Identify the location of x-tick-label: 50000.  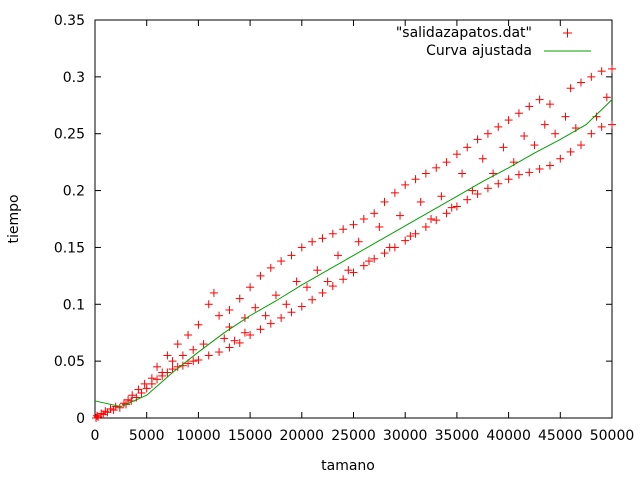
(612, 436).